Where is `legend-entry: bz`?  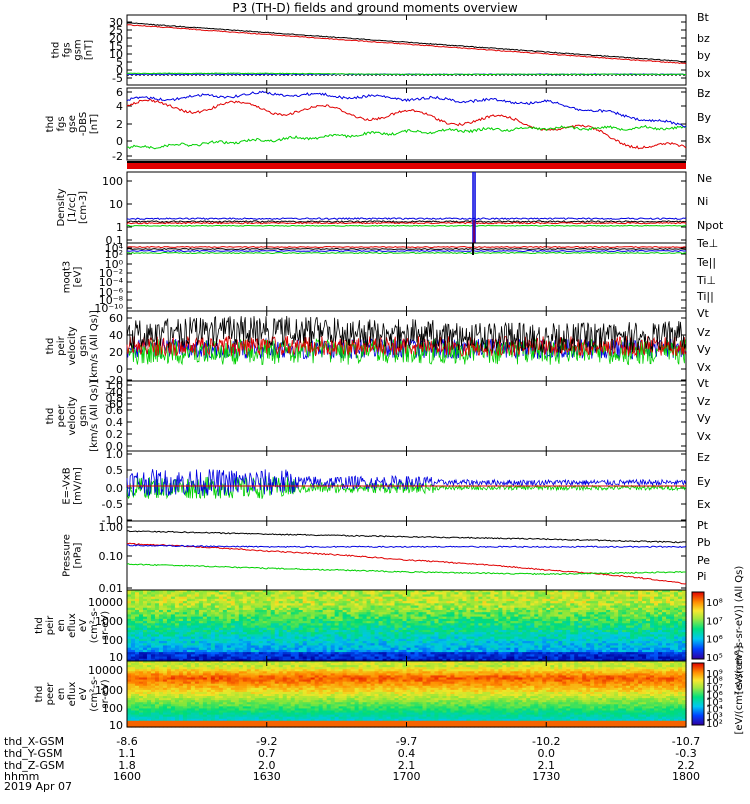
legend-entry: bz is located at coordinates (703, 38).